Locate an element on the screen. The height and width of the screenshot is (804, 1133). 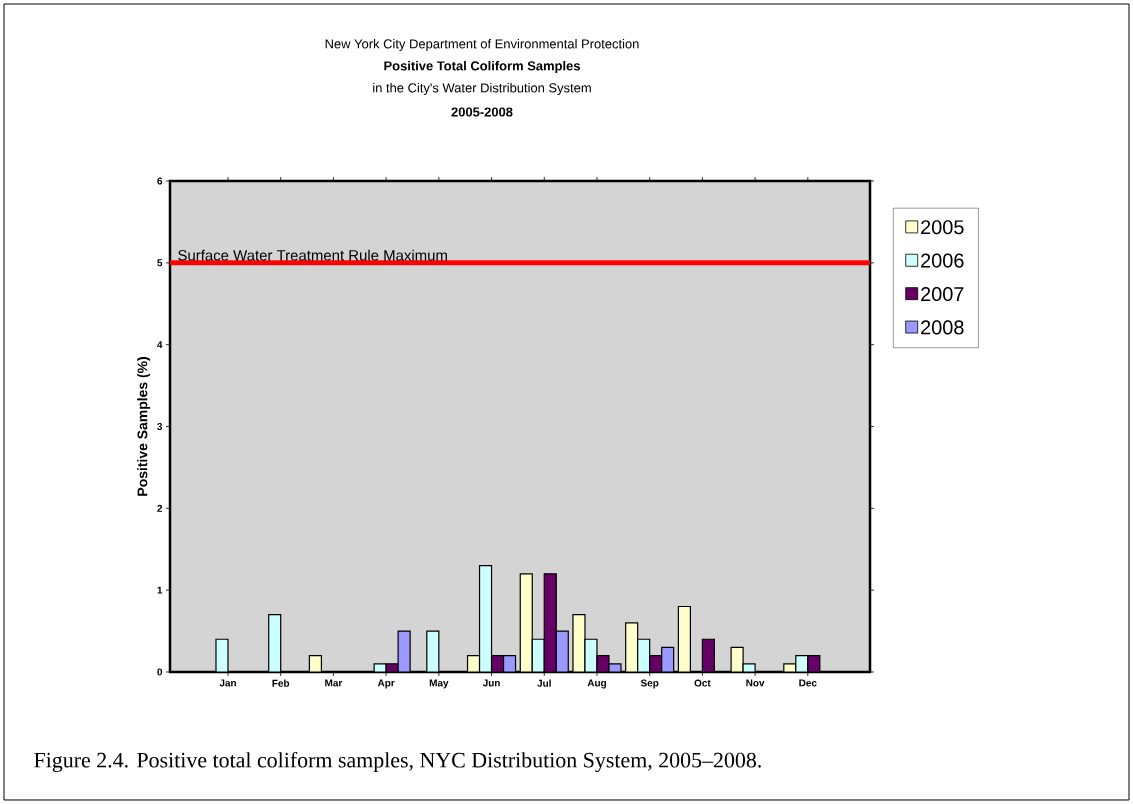
y-tick-label: 0 is located at coordinates (160, 672).